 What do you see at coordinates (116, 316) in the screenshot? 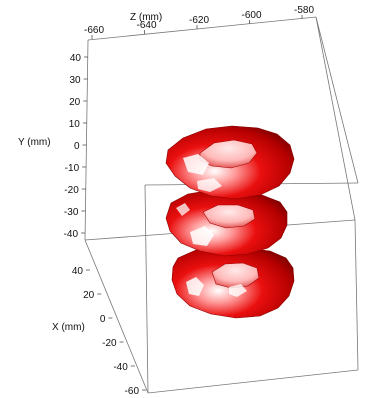
I see `box-edge-depth-bottom-left` at bounding box center [116, 316].